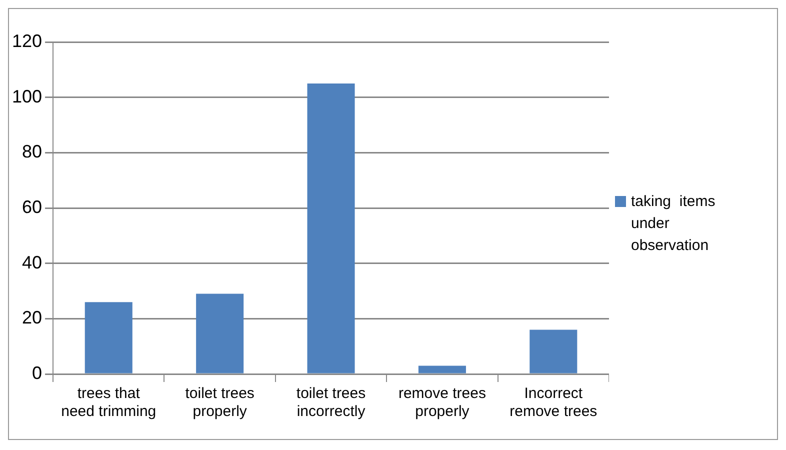  What do you see at coordinates (27, 40) in the screenshot?
I see `y-tick-label: 120` at bounding box center [27, 40].